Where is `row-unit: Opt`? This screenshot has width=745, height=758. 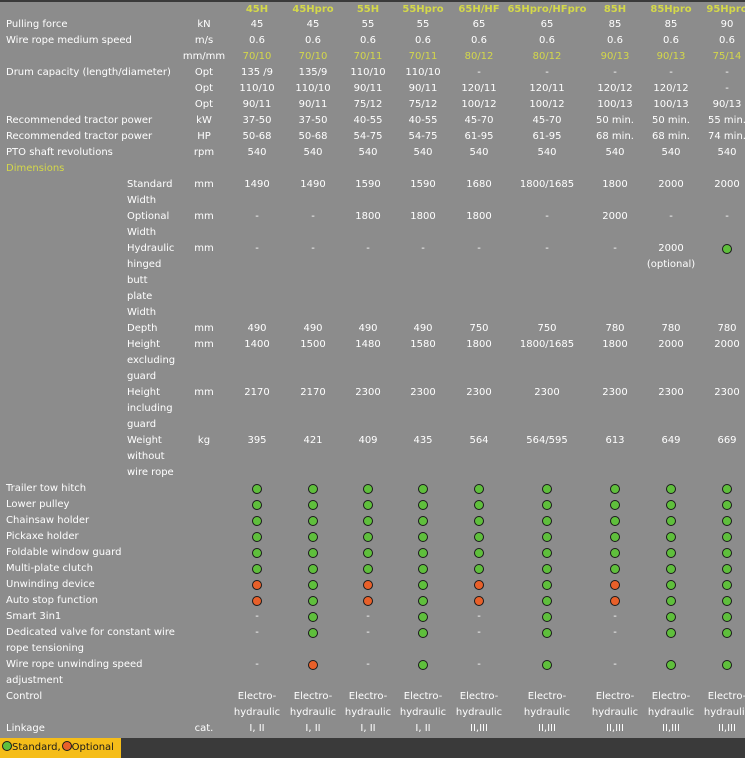 row-unit: Opt is located at coordinates (204, 88).